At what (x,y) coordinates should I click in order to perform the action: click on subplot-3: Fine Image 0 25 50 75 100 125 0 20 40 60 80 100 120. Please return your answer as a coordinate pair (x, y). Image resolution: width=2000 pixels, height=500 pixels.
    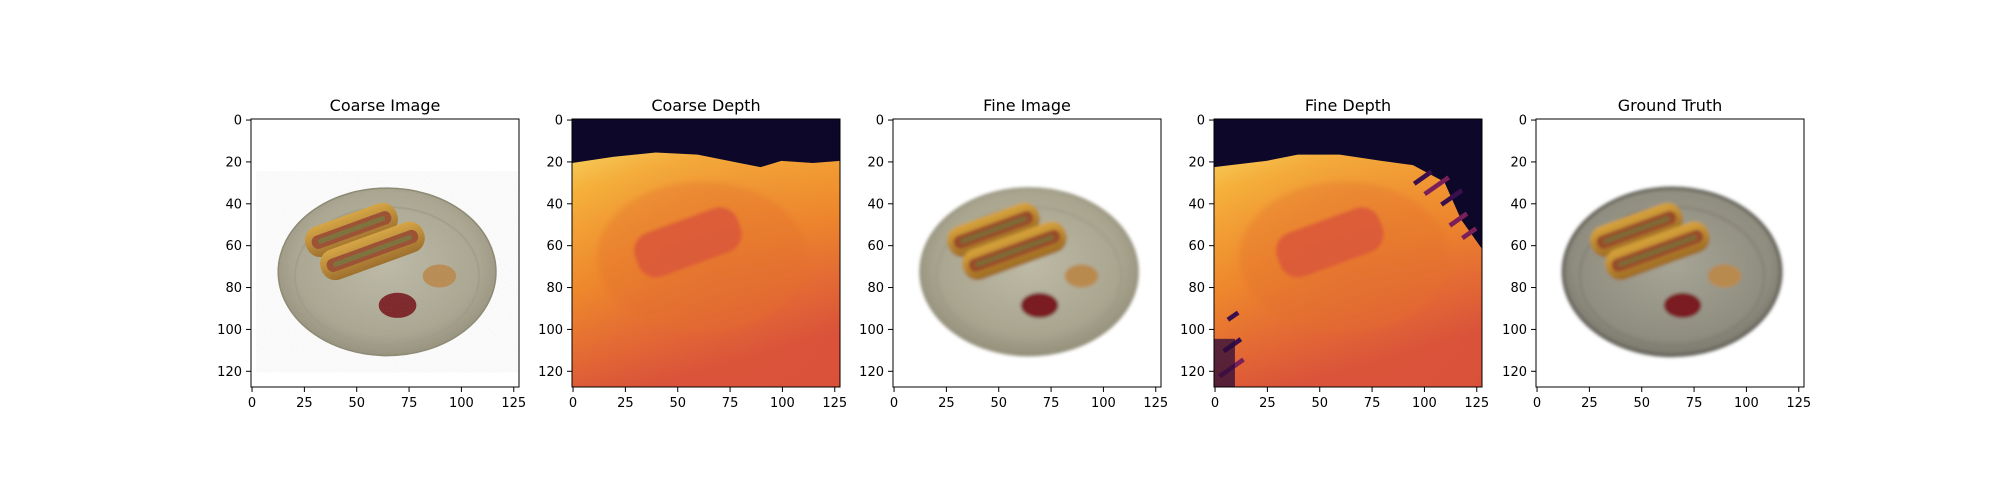
    Looking at the image, I should click on (1013, 253).